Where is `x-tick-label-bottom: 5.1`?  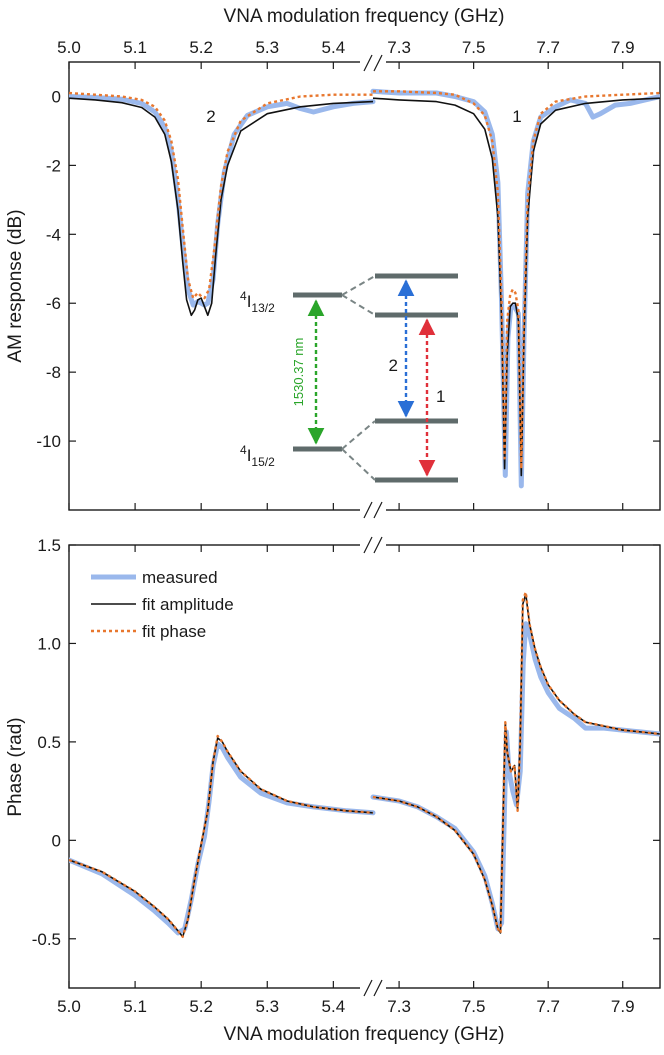 x-tick-label-bottom: 5.1 is located at coordinates (135, 1006).